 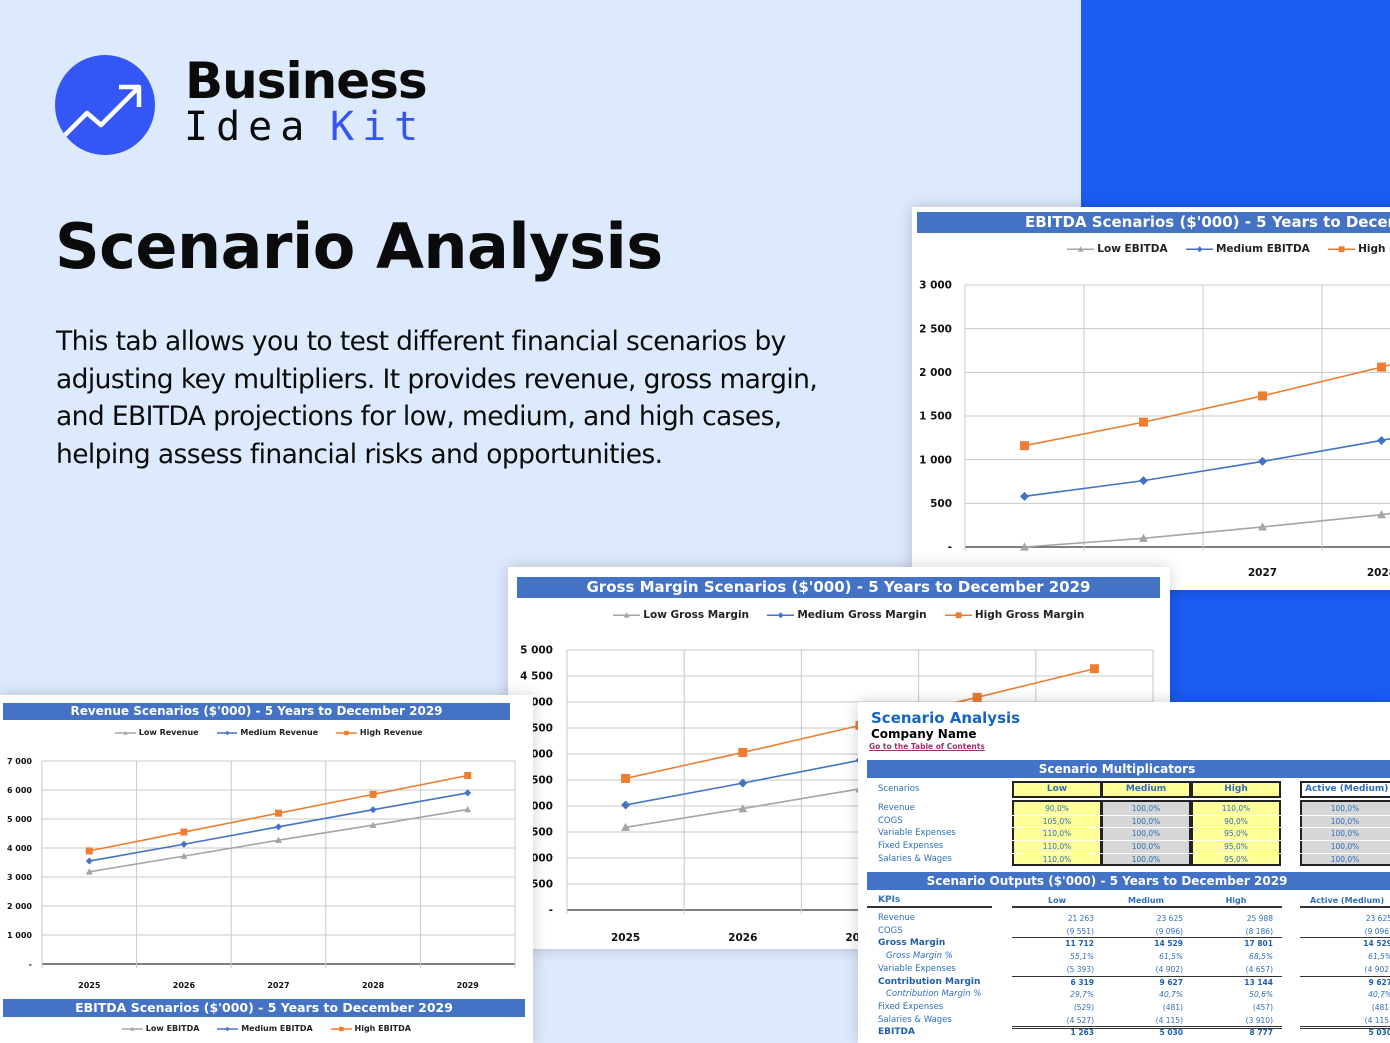 What do you see at coordinates (627, 615) in the screenshot?
I see `triangle-marker-icon` at bounding box center [627, 615].